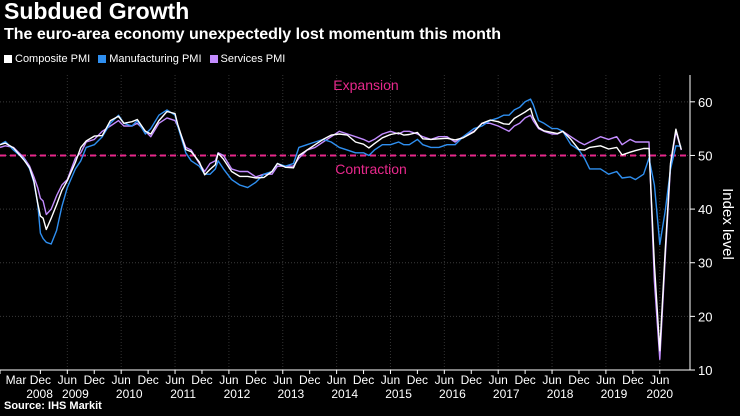  What do you see at coordinates (506, 394) in the screenshot?
I see `x-year-label-2017: 2017` at bounding box center [506, 394].